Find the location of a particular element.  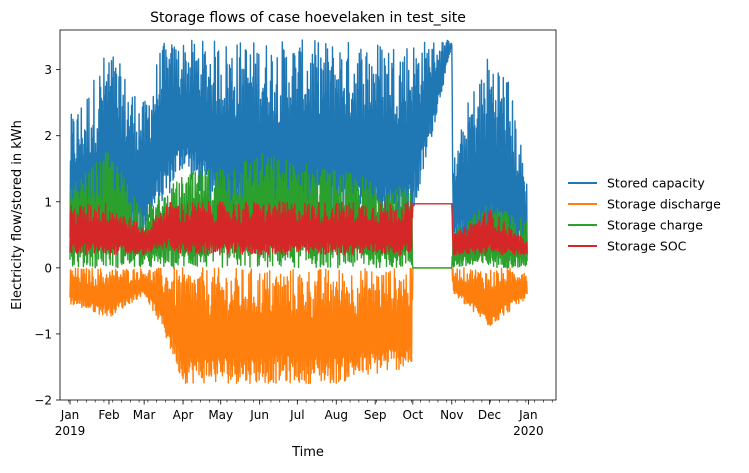

x-tick-label: Dec is located at coordinates (489, 415).